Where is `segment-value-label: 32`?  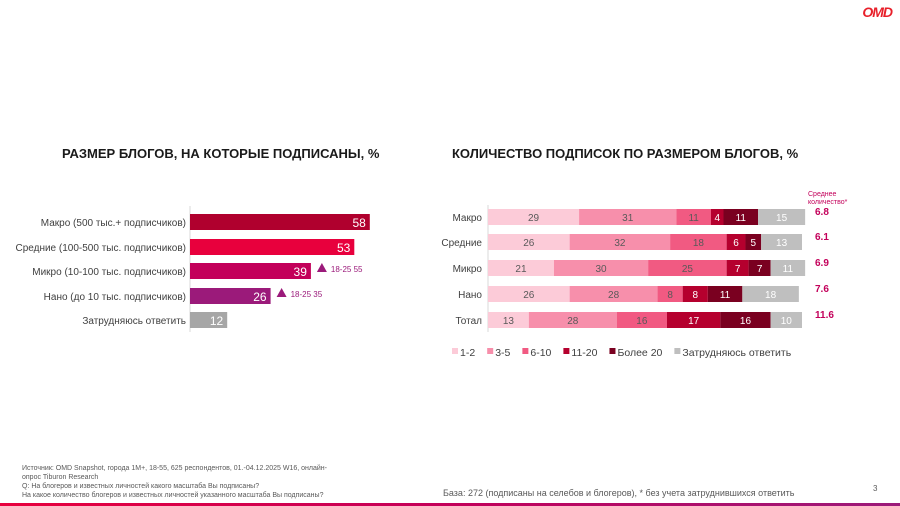
segment-value-label: 32 is located at coordinates (620, 243).